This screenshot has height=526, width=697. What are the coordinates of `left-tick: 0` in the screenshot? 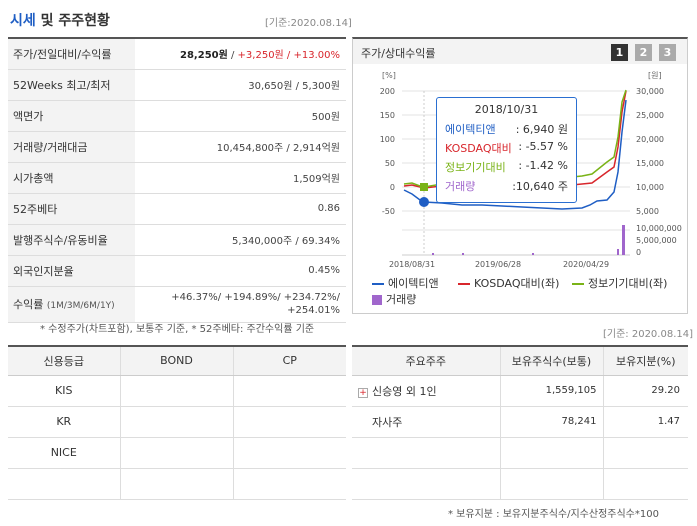 It's located at (392, 187).